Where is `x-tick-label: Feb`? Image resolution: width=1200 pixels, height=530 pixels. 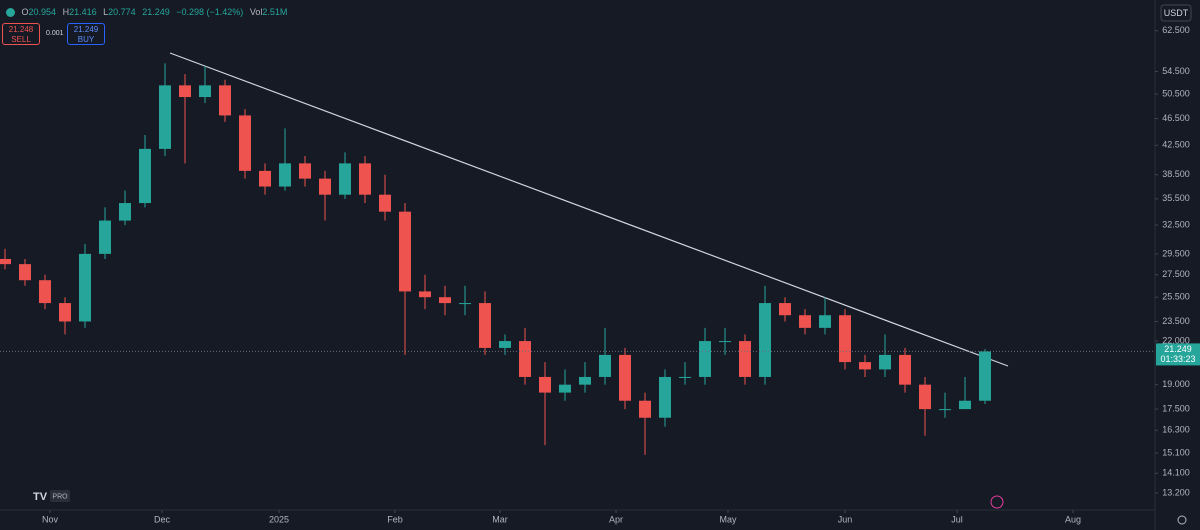
x-tick-label: Feb is located at coordinates (395, 519).